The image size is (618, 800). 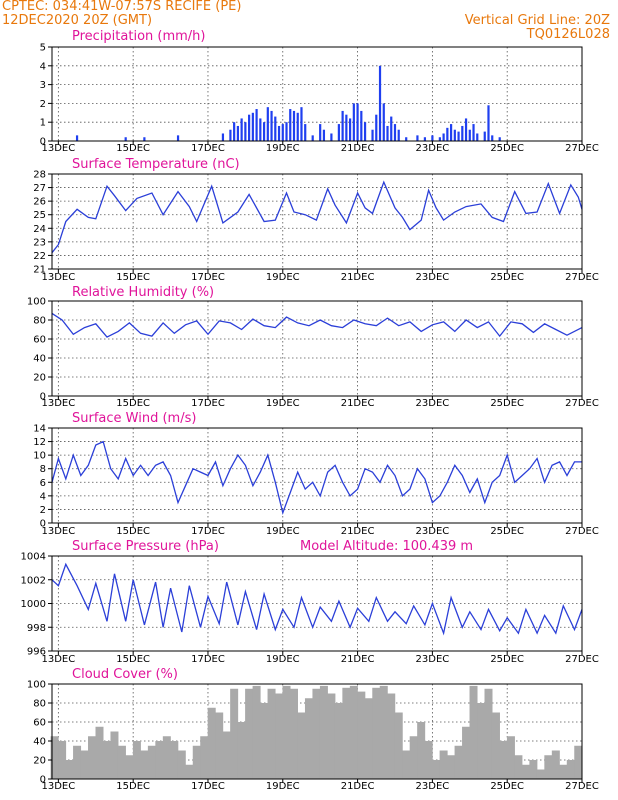 I want to click on y-tick-label: 6, so click(x=43, y=483).